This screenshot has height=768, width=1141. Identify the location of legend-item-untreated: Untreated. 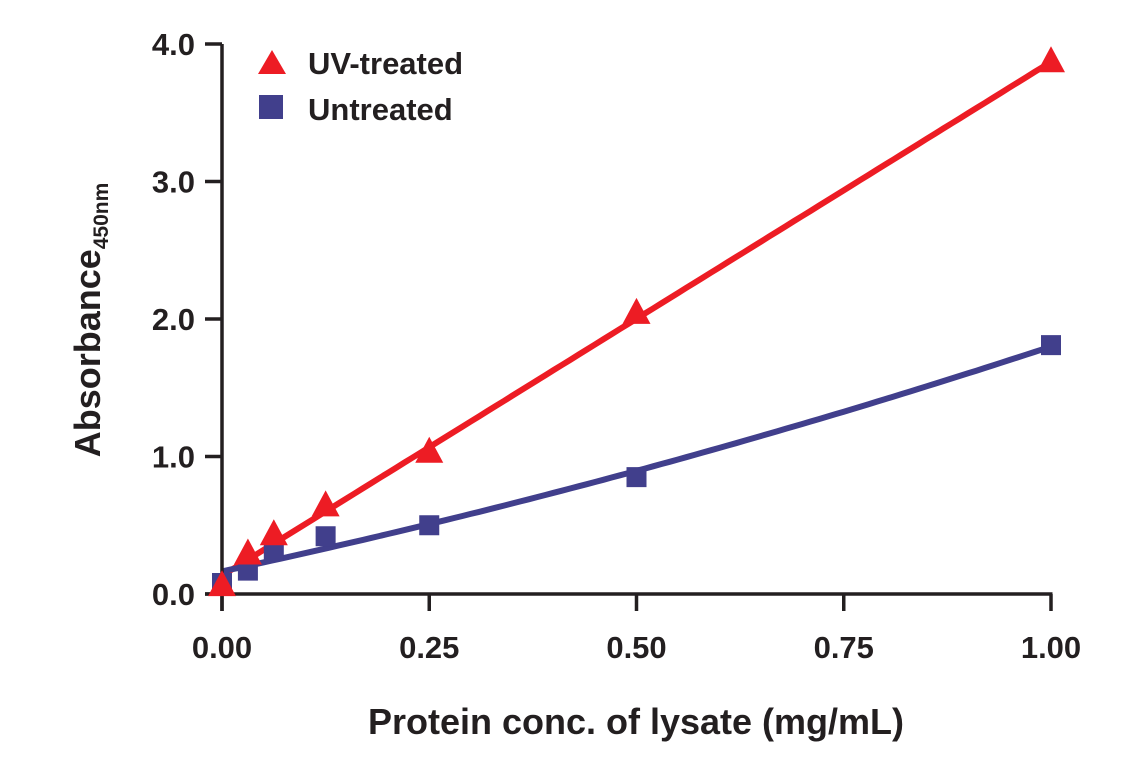
(356, 109).